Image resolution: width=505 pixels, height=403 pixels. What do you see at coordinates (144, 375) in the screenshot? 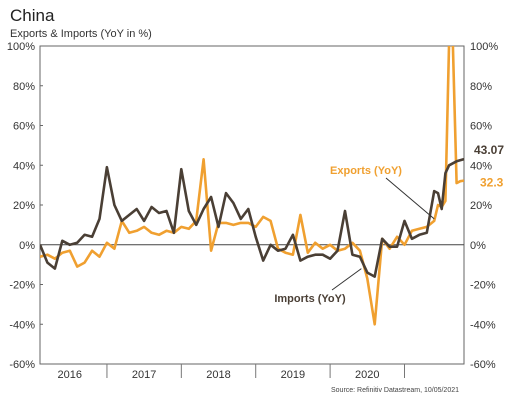
I see `x-tick-label: 2017` at bounding box center [144, 375].